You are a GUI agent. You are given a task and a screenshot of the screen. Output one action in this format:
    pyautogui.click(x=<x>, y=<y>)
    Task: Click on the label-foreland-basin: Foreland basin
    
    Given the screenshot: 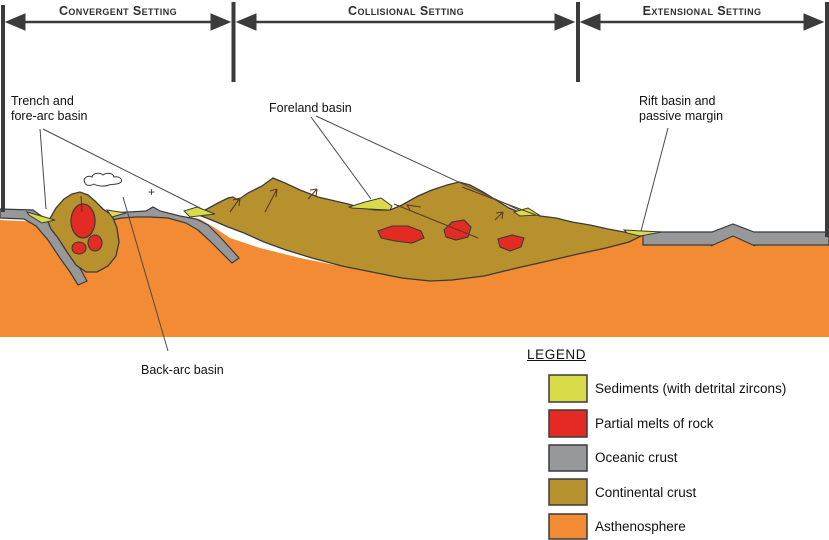 What is the action you would take?
    pyautogui.click(x=310, y=108)
    